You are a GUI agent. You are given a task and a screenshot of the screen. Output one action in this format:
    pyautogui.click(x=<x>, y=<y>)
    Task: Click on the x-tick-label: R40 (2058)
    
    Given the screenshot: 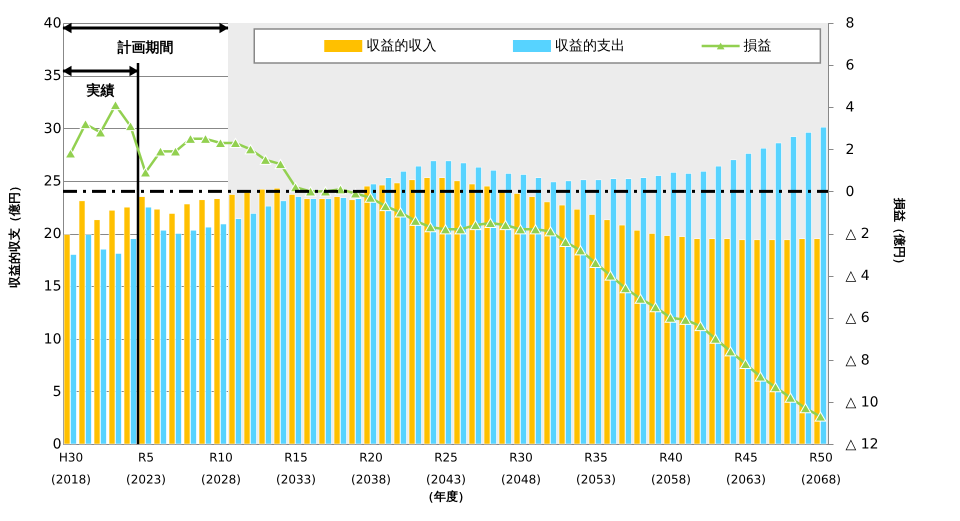 What is the action you would take?
    pyautogui.click(x=671, y=468)
    